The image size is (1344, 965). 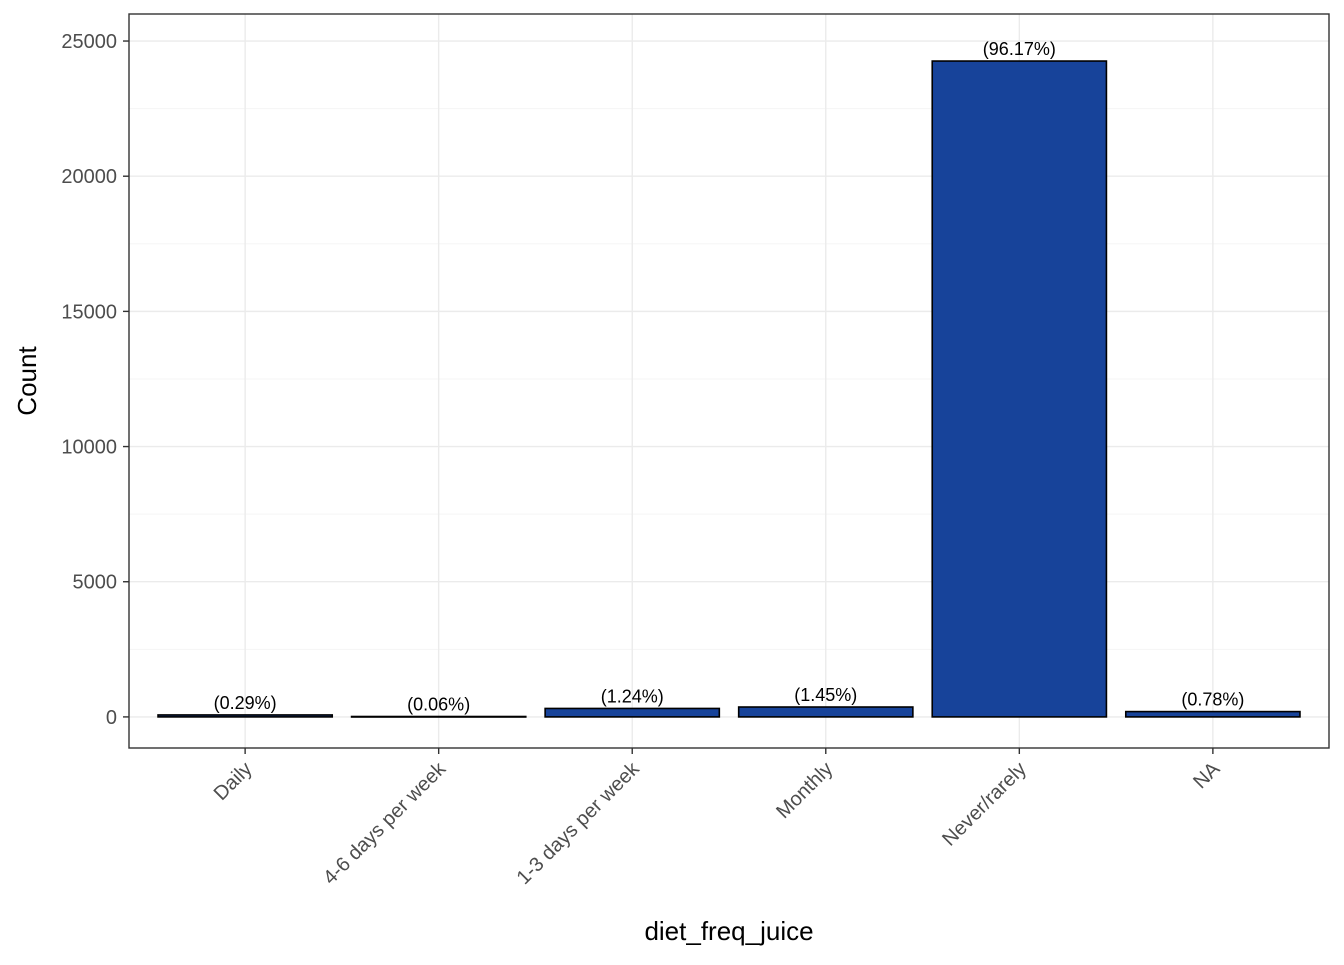 I want to click on data-label: (0.06%), so click(x=438, y=705).